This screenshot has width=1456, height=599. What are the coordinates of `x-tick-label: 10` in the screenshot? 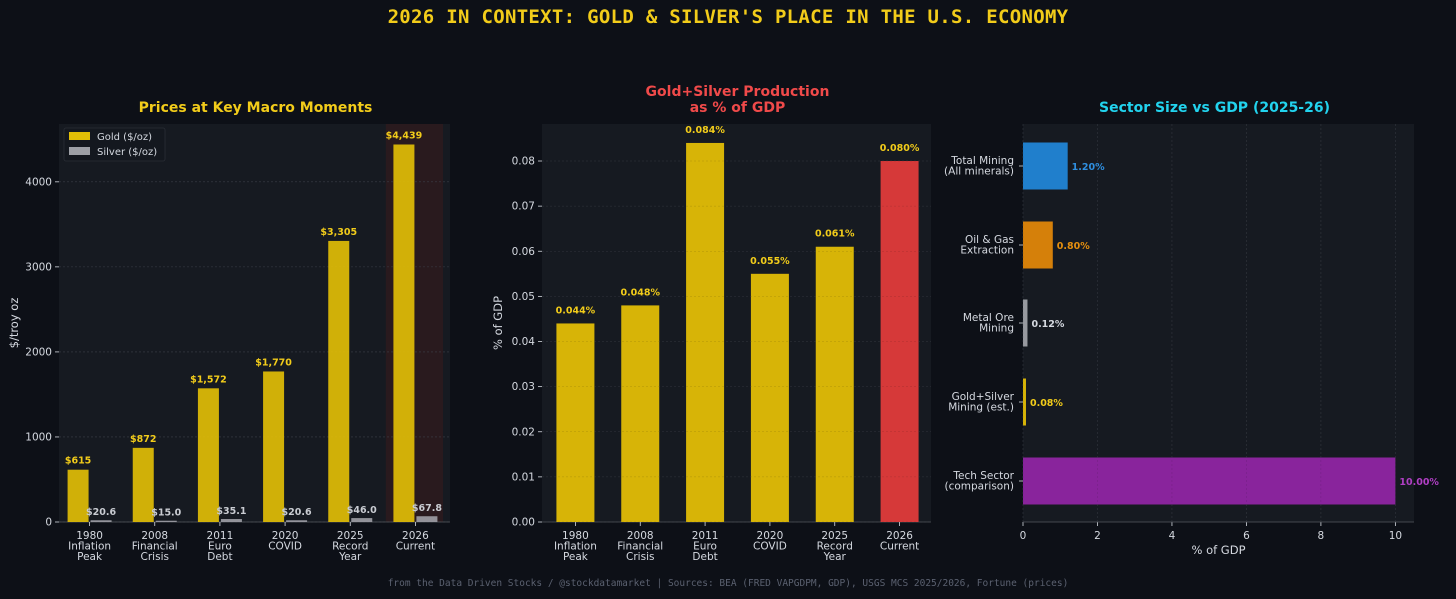 It's located at (1395, 536).